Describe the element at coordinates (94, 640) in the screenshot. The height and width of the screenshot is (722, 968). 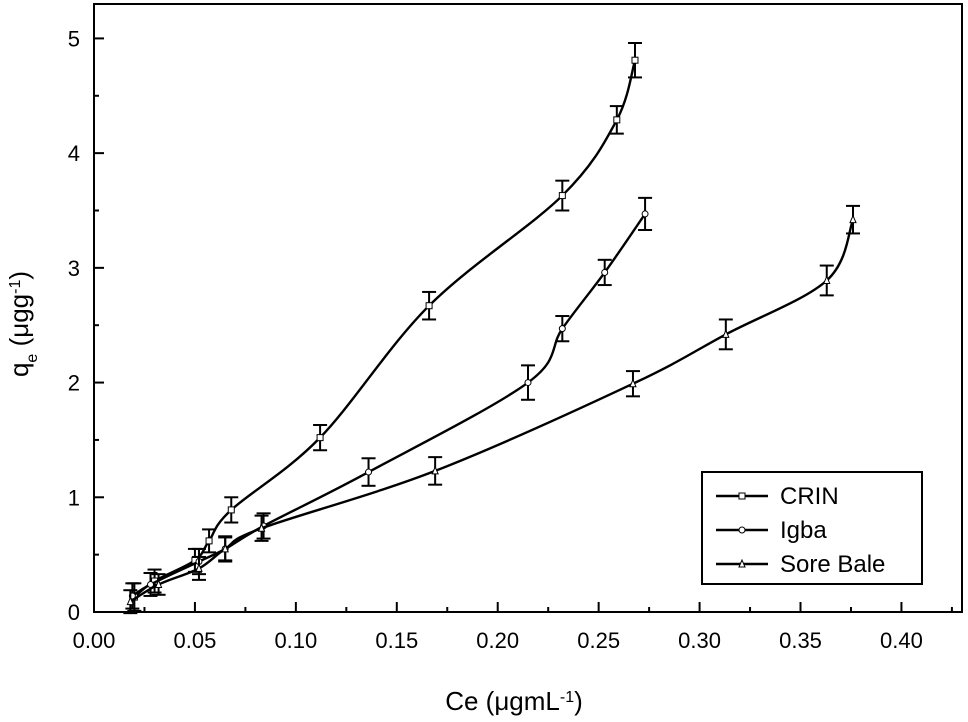
I see `x-tick-label: 0.00` at that location.